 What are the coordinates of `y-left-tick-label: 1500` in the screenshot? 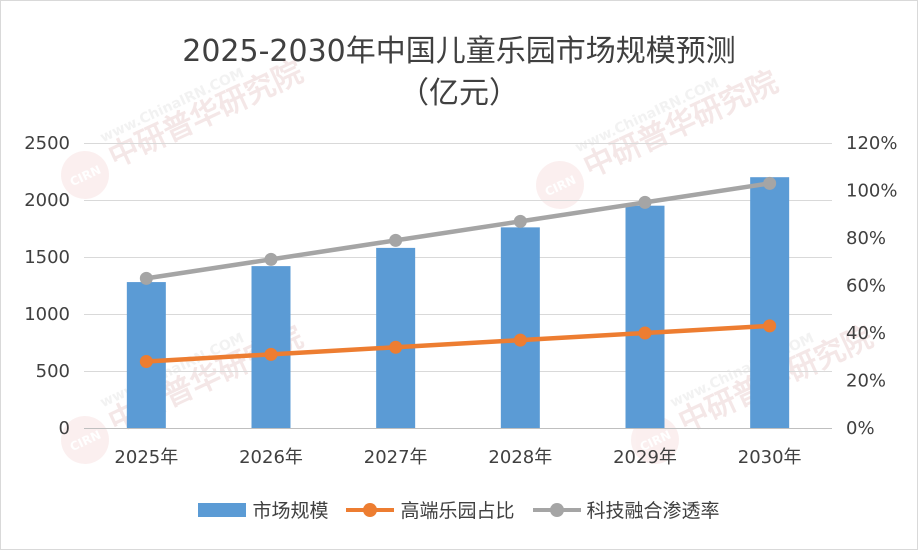 It's located at (47, 257).